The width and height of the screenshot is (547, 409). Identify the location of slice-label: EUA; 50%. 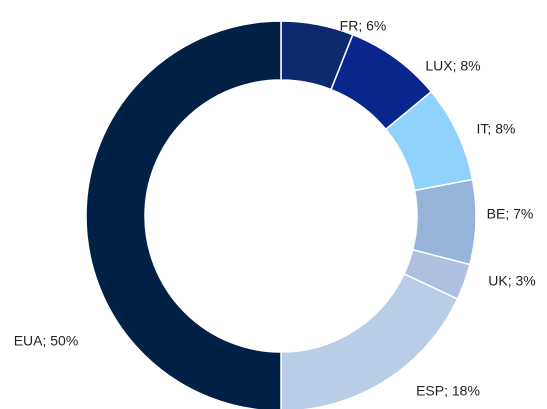
(46, 341).